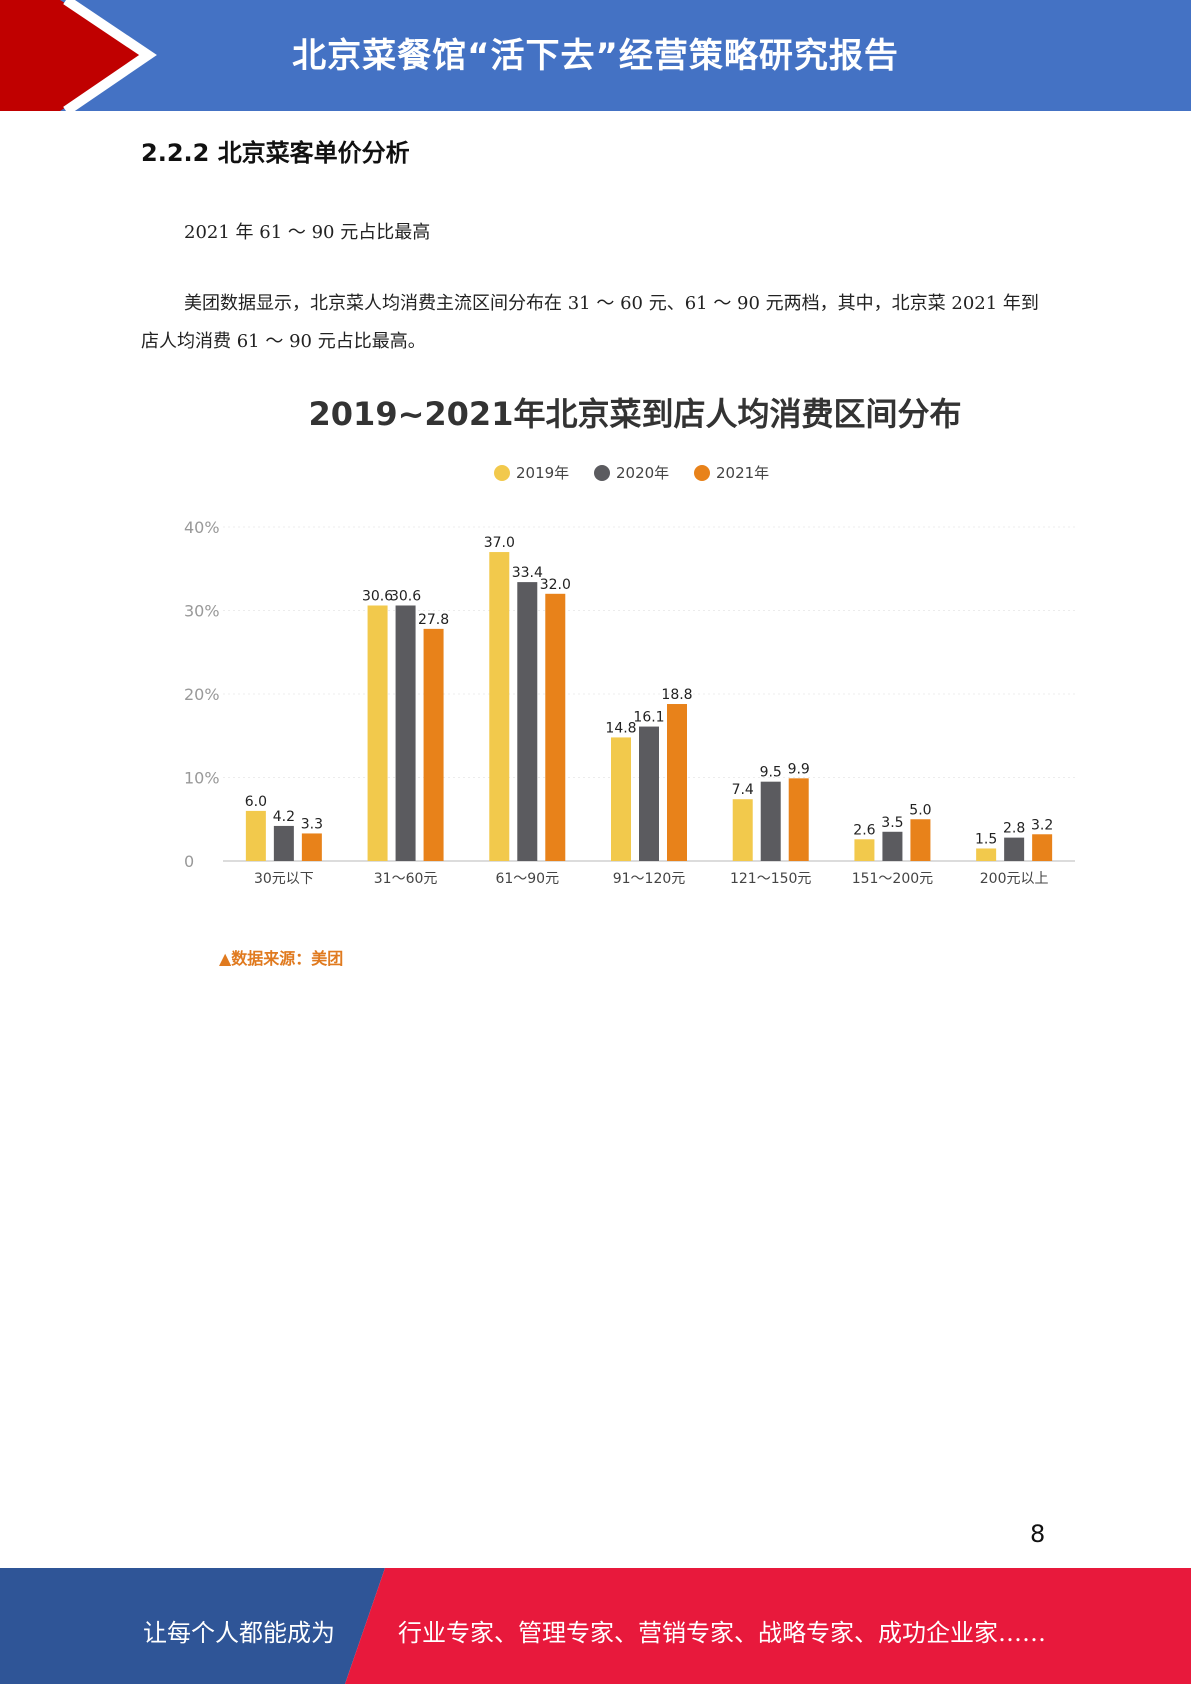  Describe the element at coordinates (649, 706) in the screenshot. I see `chart-bars` at that location.